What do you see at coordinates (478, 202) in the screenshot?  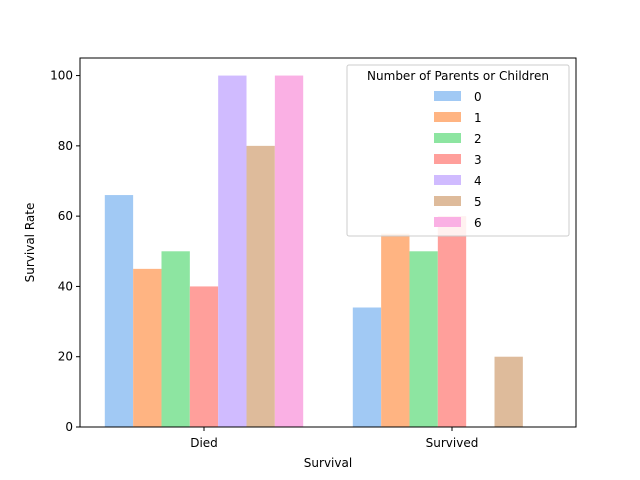 I see `legend-label-5: 5` at bounding box center [478, 202].